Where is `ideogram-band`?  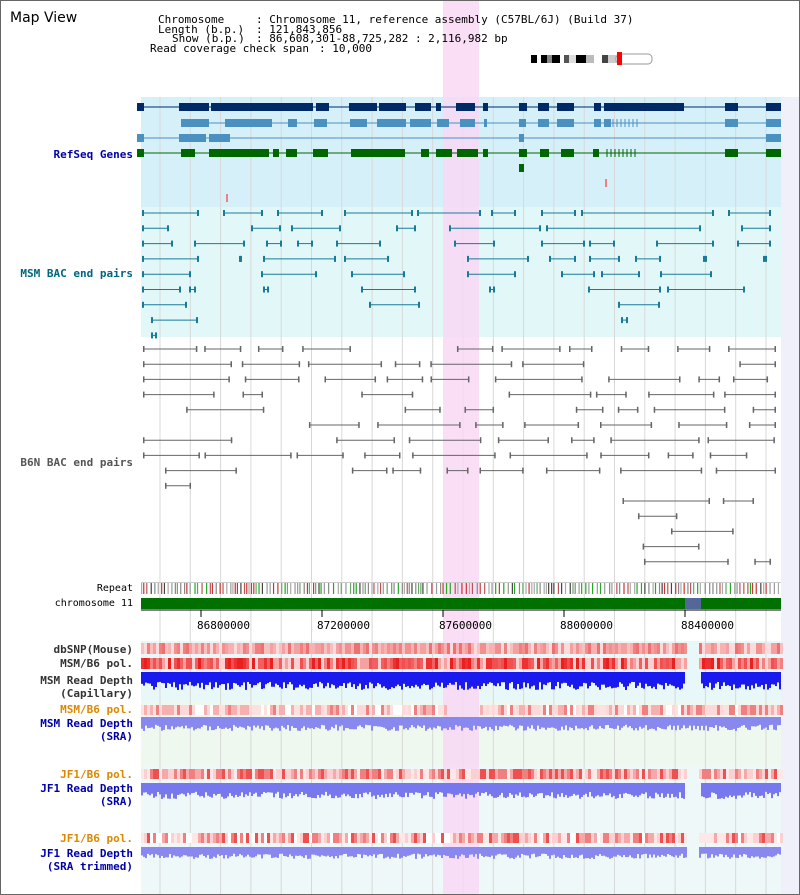
ideogram-band is located at coordinates (612, 59).